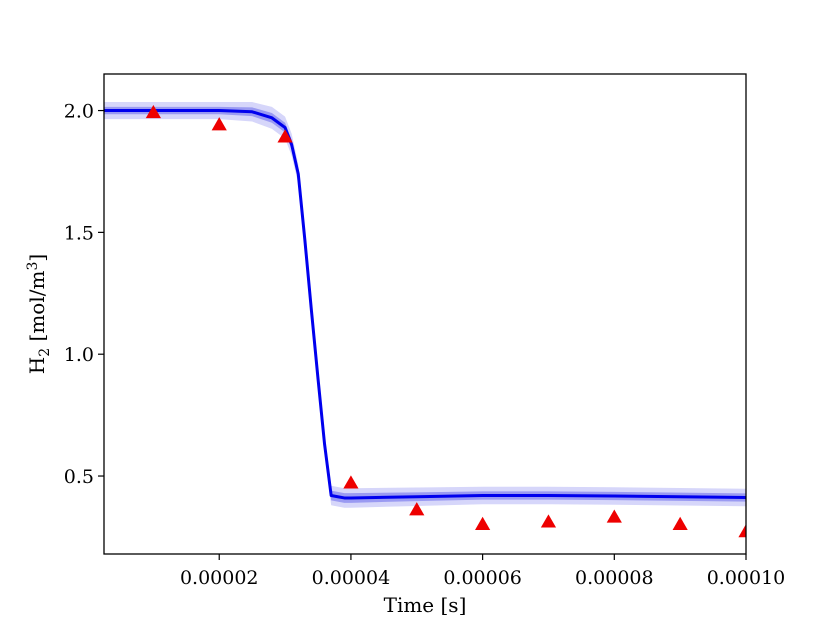 Image resolution: width=830 pixels, height=623 pixels. I want to click on y-axis-label-base: H, so click(37, 365).